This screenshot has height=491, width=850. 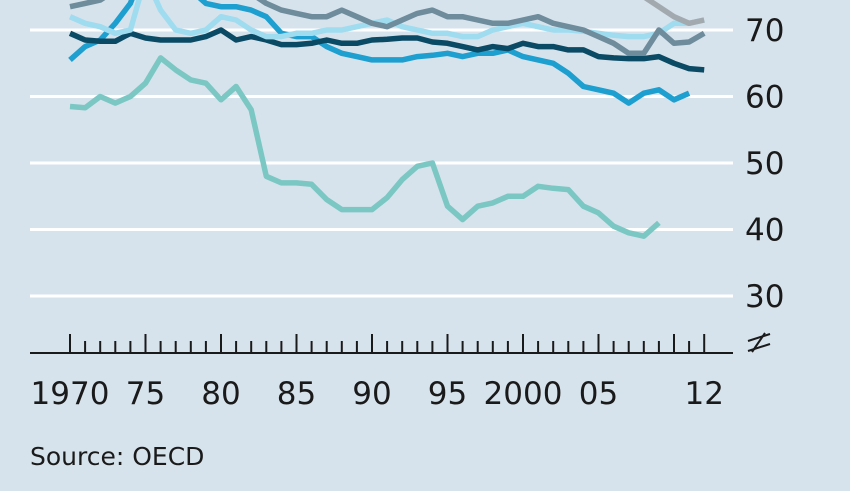 What do you see at coordinates (759, 342) in the screenshot?
I see `axis-break-icon` at bounding box center [759, 342].